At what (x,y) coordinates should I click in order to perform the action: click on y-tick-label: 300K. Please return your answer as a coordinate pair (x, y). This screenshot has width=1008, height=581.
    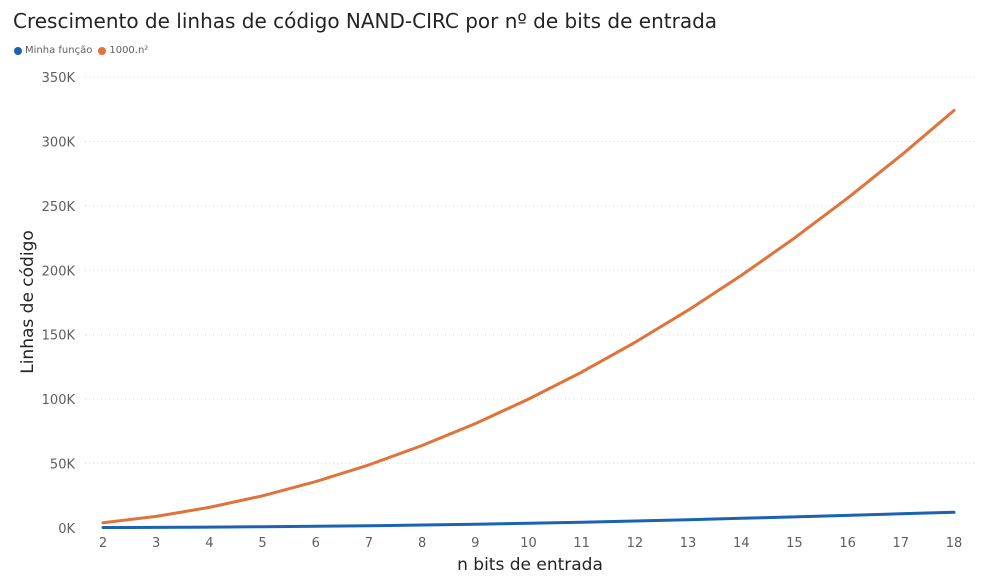
    Looking at the image, I should click on (59, 142).